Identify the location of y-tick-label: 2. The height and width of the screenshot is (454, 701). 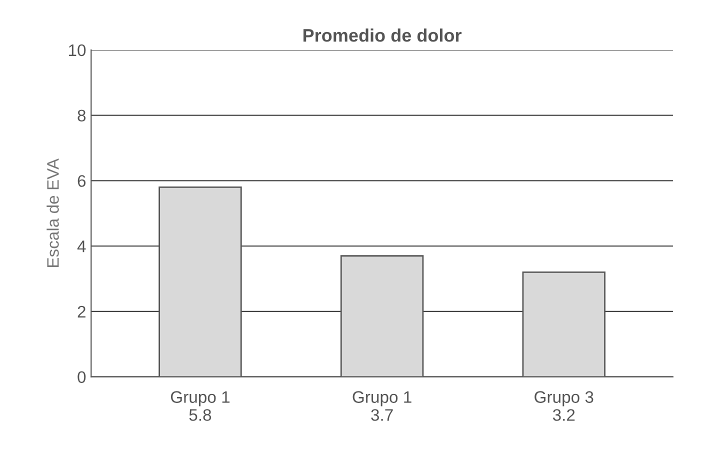
(82, 312).